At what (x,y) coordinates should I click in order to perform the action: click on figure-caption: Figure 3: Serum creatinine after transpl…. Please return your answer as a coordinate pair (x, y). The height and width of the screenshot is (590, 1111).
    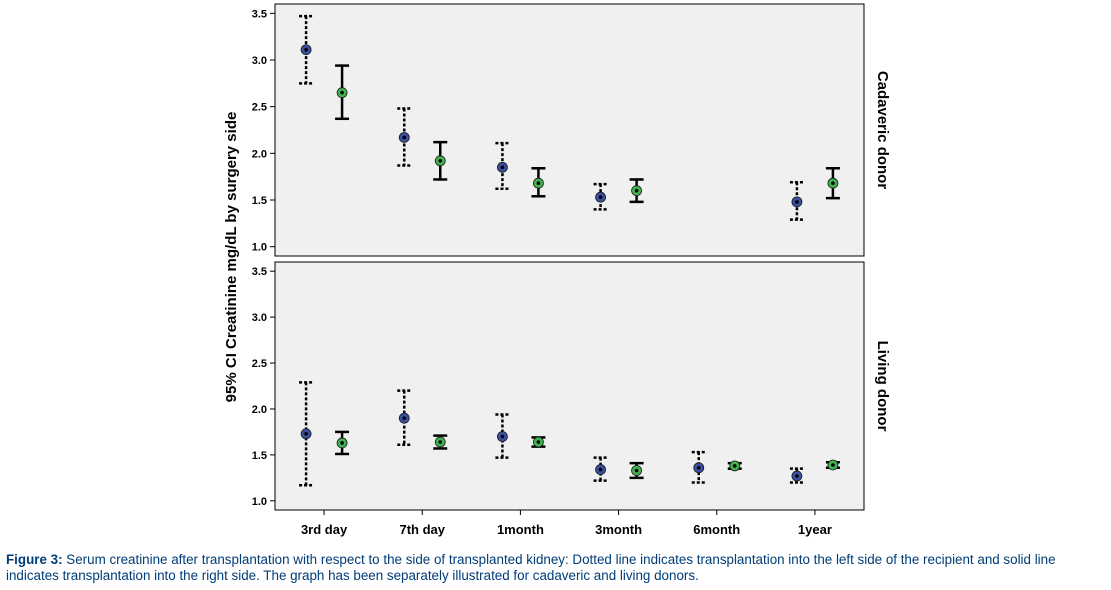
    Looking at the image, I should click on (557, 568).